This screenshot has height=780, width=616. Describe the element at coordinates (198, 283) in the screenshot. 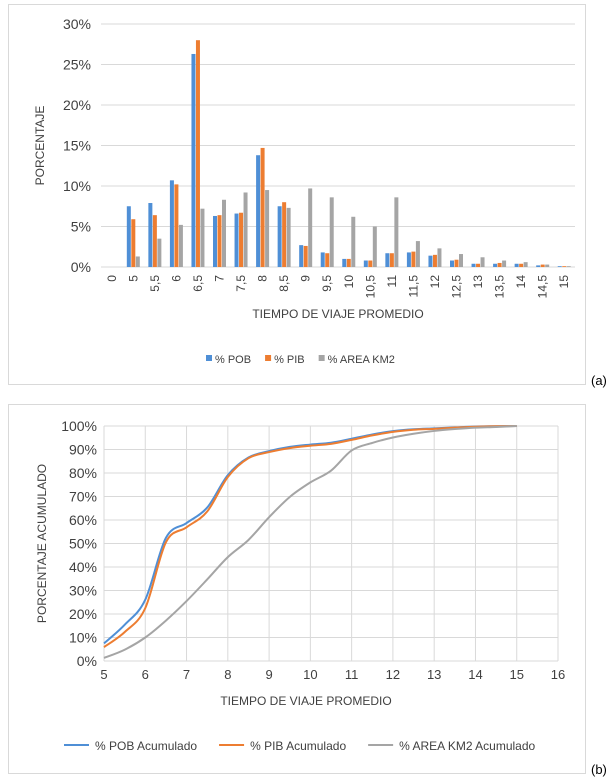

I see `x-tick-label: 6,5` at that location.